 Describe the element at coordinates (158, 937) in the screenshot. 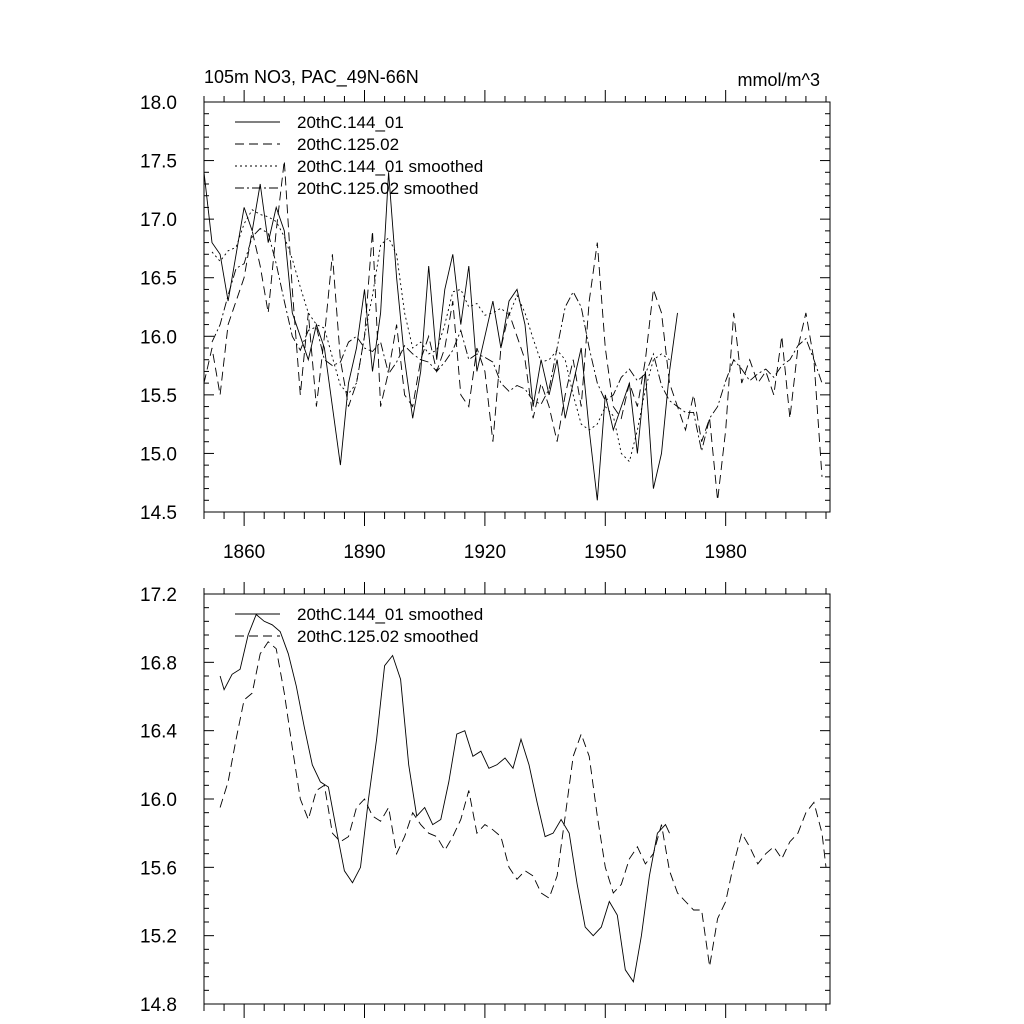

I see `y-tick-label: 15.2` at that location.